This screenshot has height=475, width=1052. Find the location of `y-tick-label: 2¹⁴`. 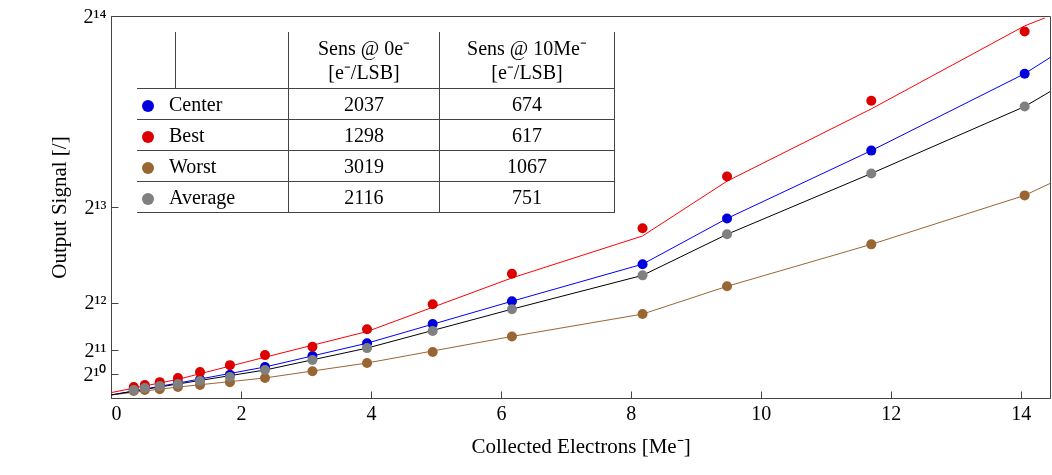

y-tick-label: 2¹⁴ is located at coordinates (95, 15).